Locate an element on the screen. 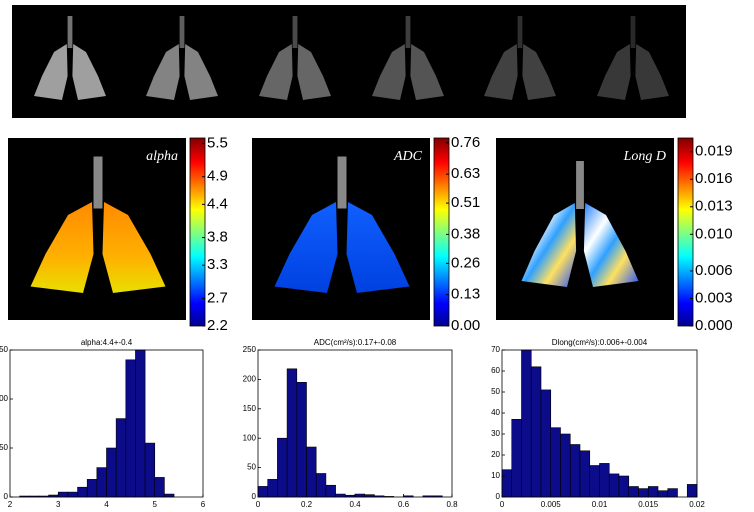 The height and width of the screenshot is (512, 754). x-tick-label: 0.8 is located at coordinates (452, 504).